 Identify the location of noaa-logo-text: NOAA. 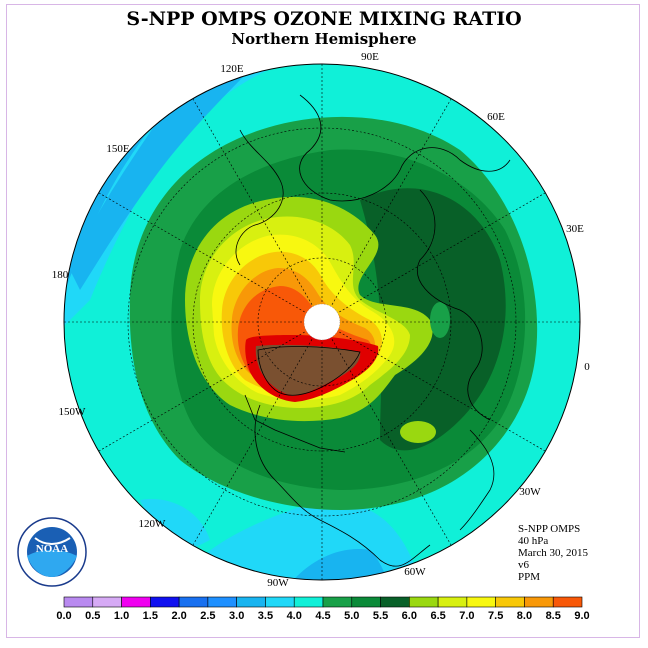
(52, 549).